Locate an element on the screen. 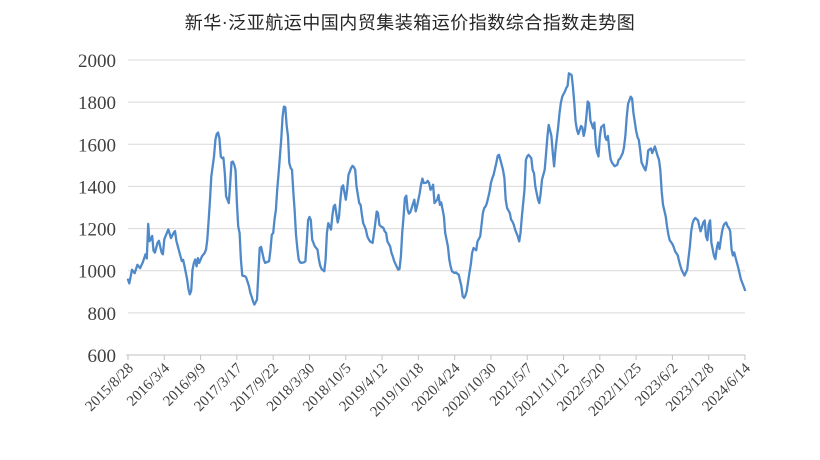  y-axis-label: 1200 is located at coordinates (97, 230).